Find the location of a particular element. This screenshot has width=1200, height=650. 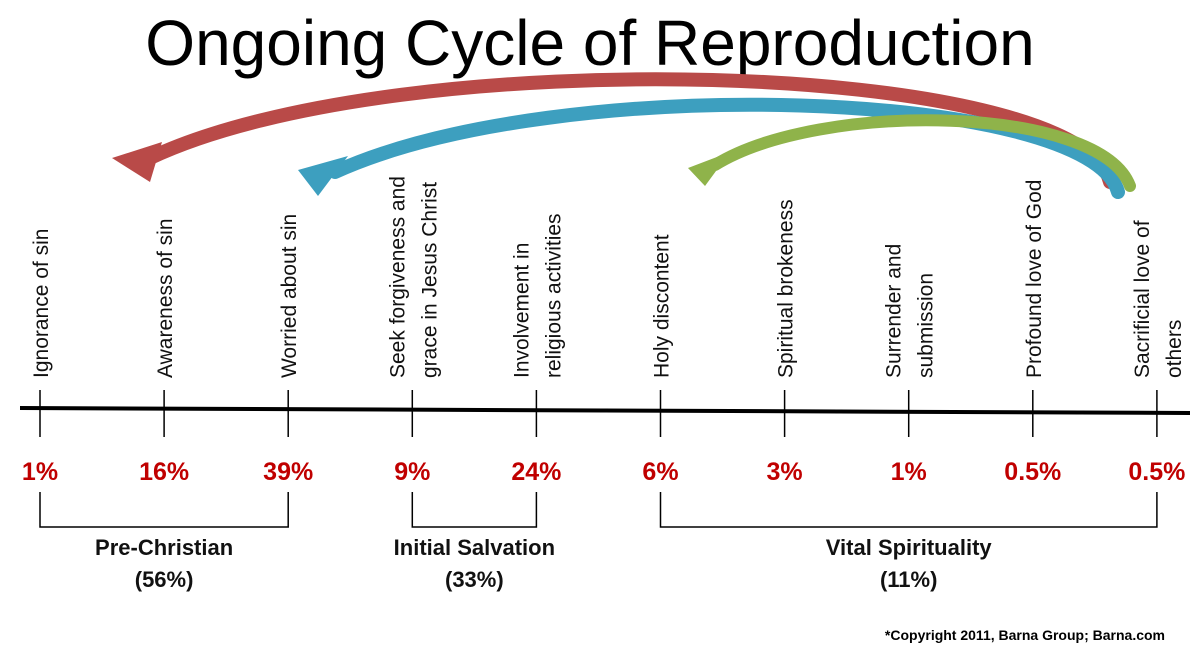

stage-label: Surrender and is located at coordinates (894, 311).